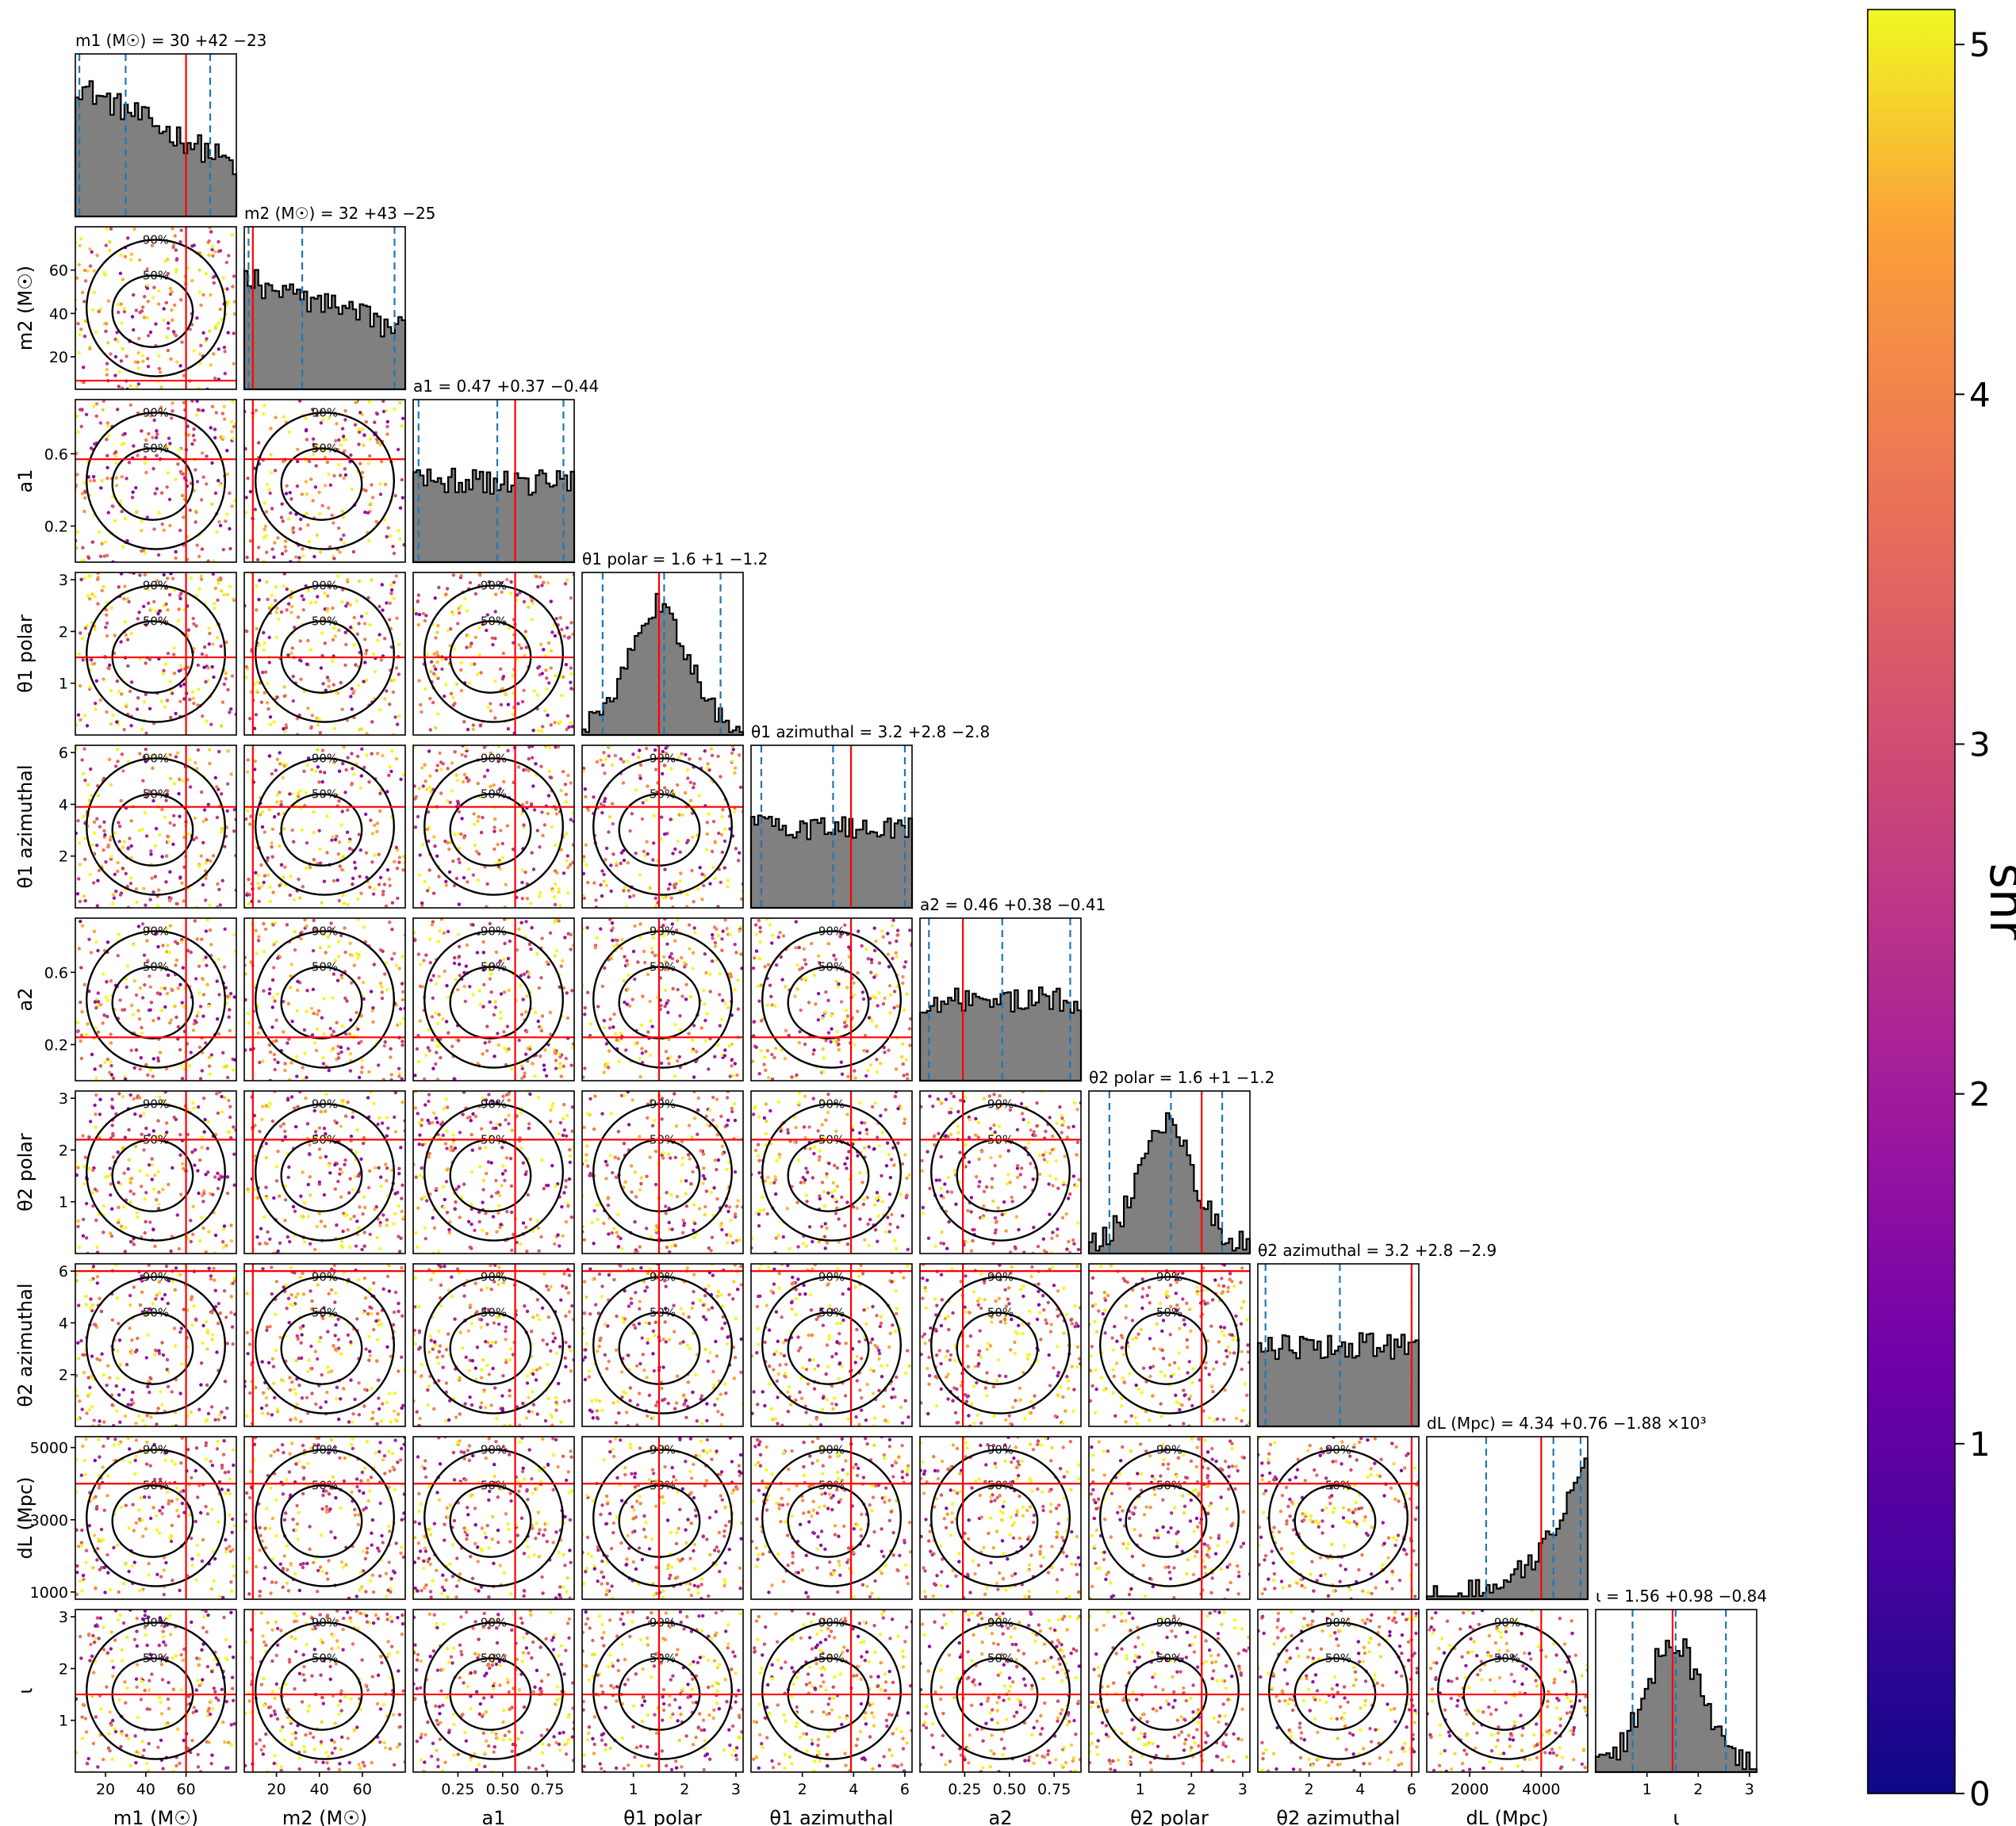  What do you see at coordinates (148, 1172) in the screenshot?
I see `scatter-m1-vs-theta2_polar: 50%90%123` at bounding box center [148, 1172].